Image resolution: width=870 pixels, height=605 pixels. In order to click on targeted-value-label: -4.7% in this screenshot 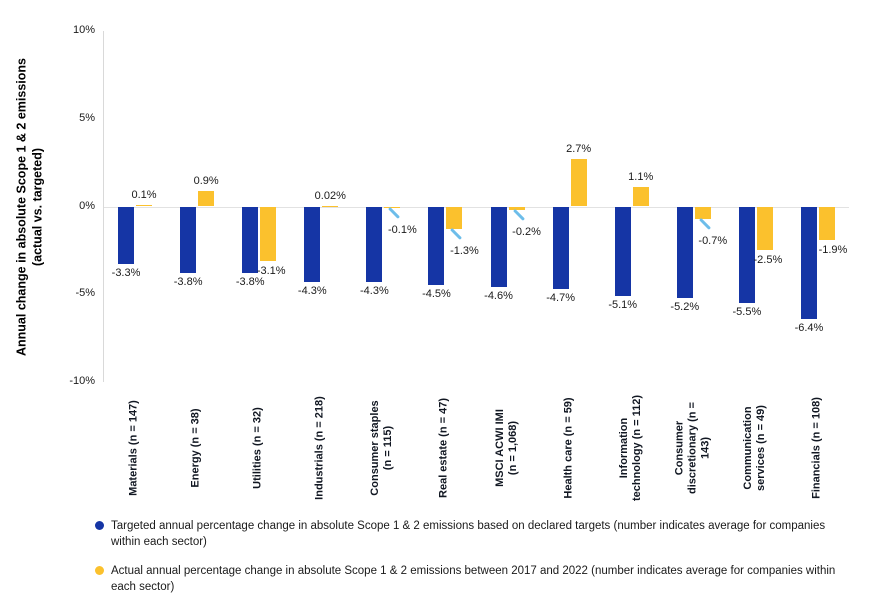, I will do `click(560, 297)`.